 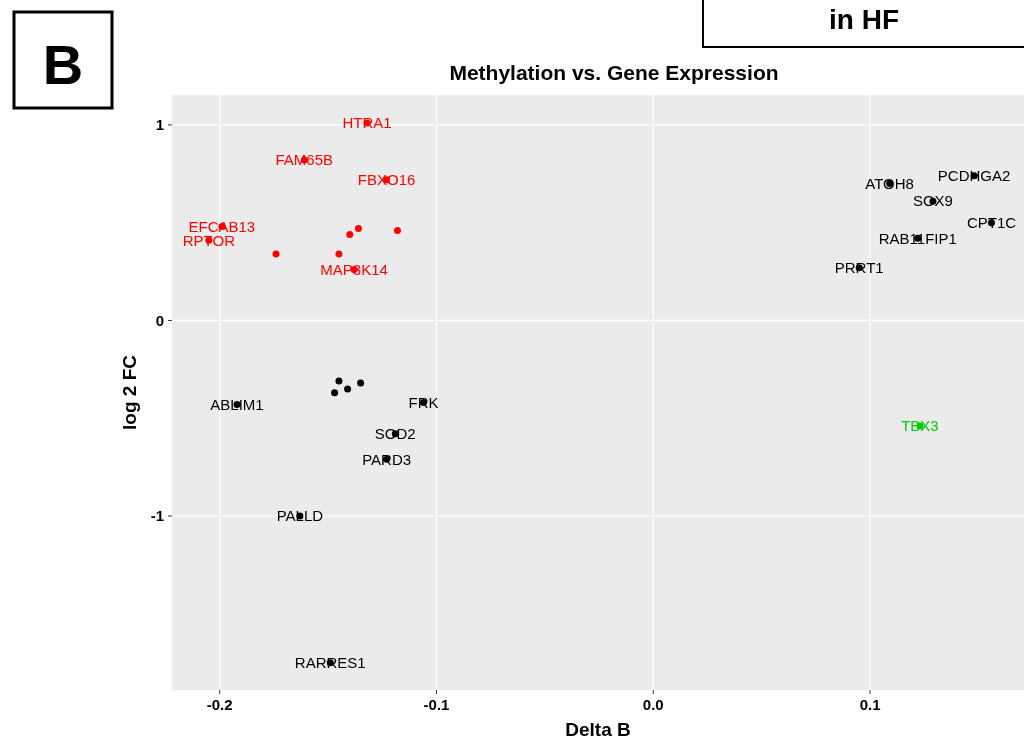 I want to click on annotation: ABLIM1, so click(x=237, y=404).